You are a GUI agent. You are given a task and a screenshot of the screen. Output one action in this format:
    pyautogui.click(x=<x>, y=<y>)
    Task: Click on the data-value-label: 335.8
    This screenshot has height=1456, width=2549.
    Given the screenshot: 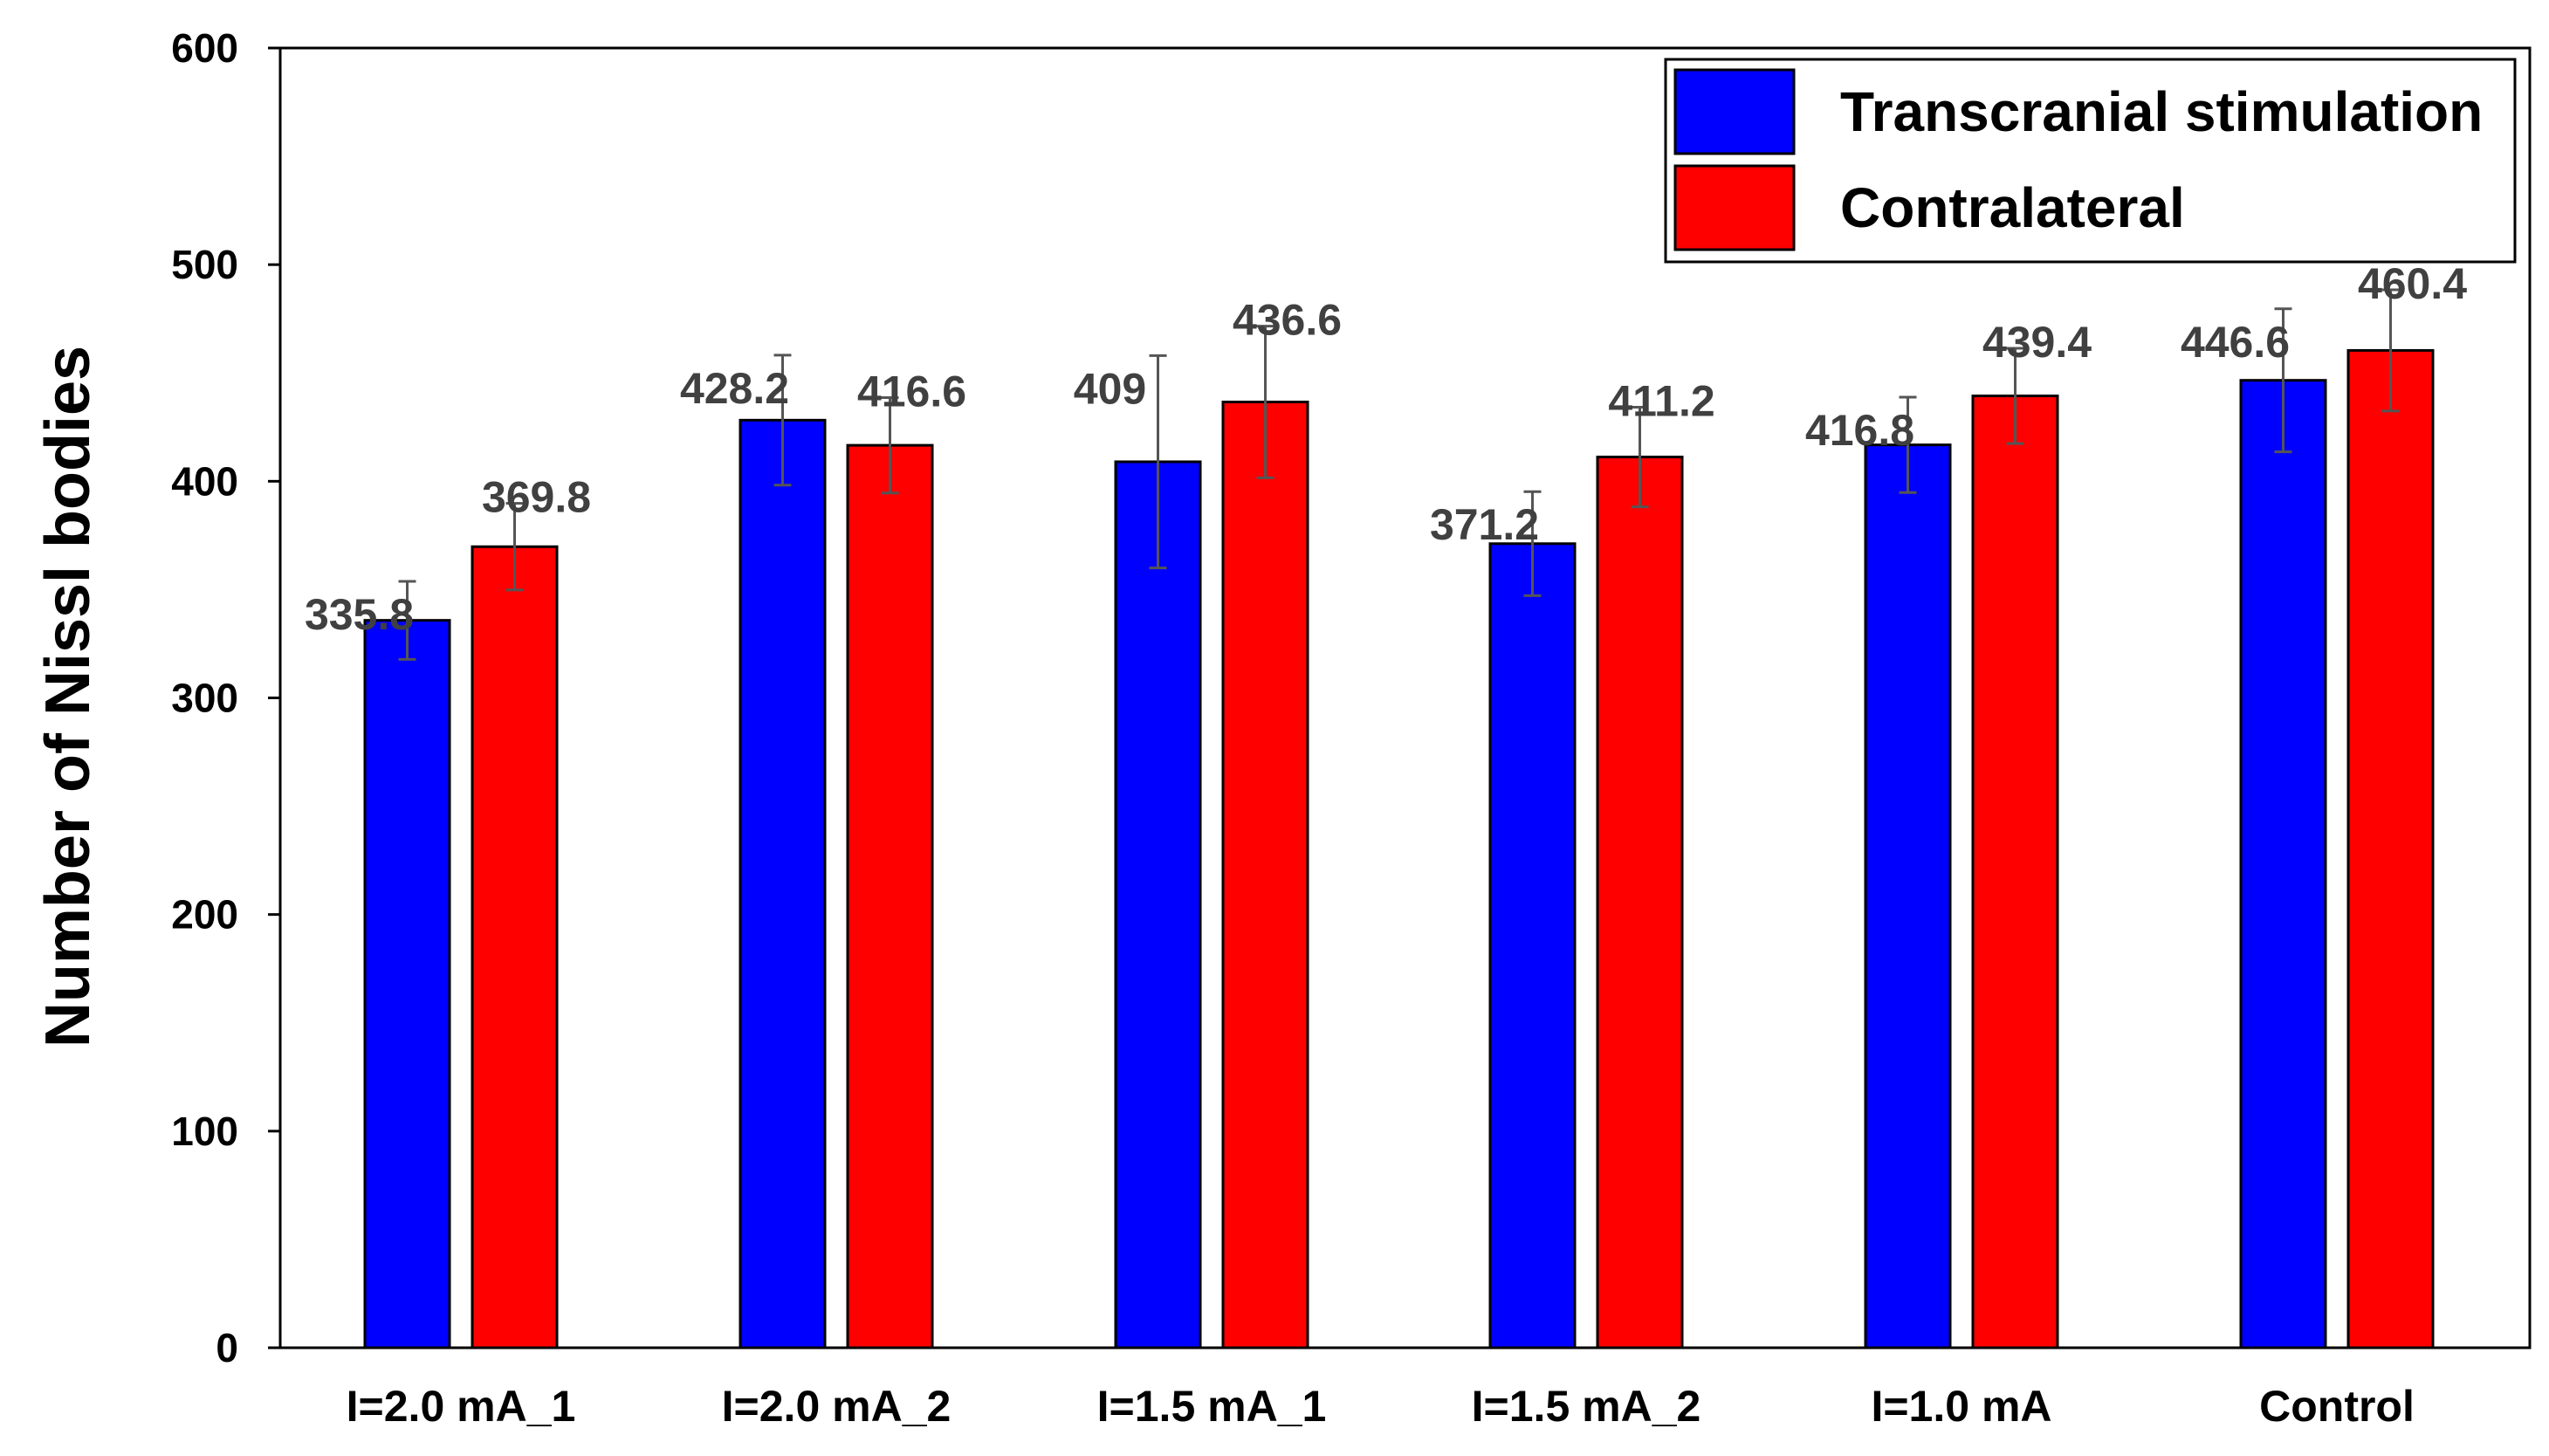 What is the action you would take?
    pyautogui.click(x=359, y=614)
    